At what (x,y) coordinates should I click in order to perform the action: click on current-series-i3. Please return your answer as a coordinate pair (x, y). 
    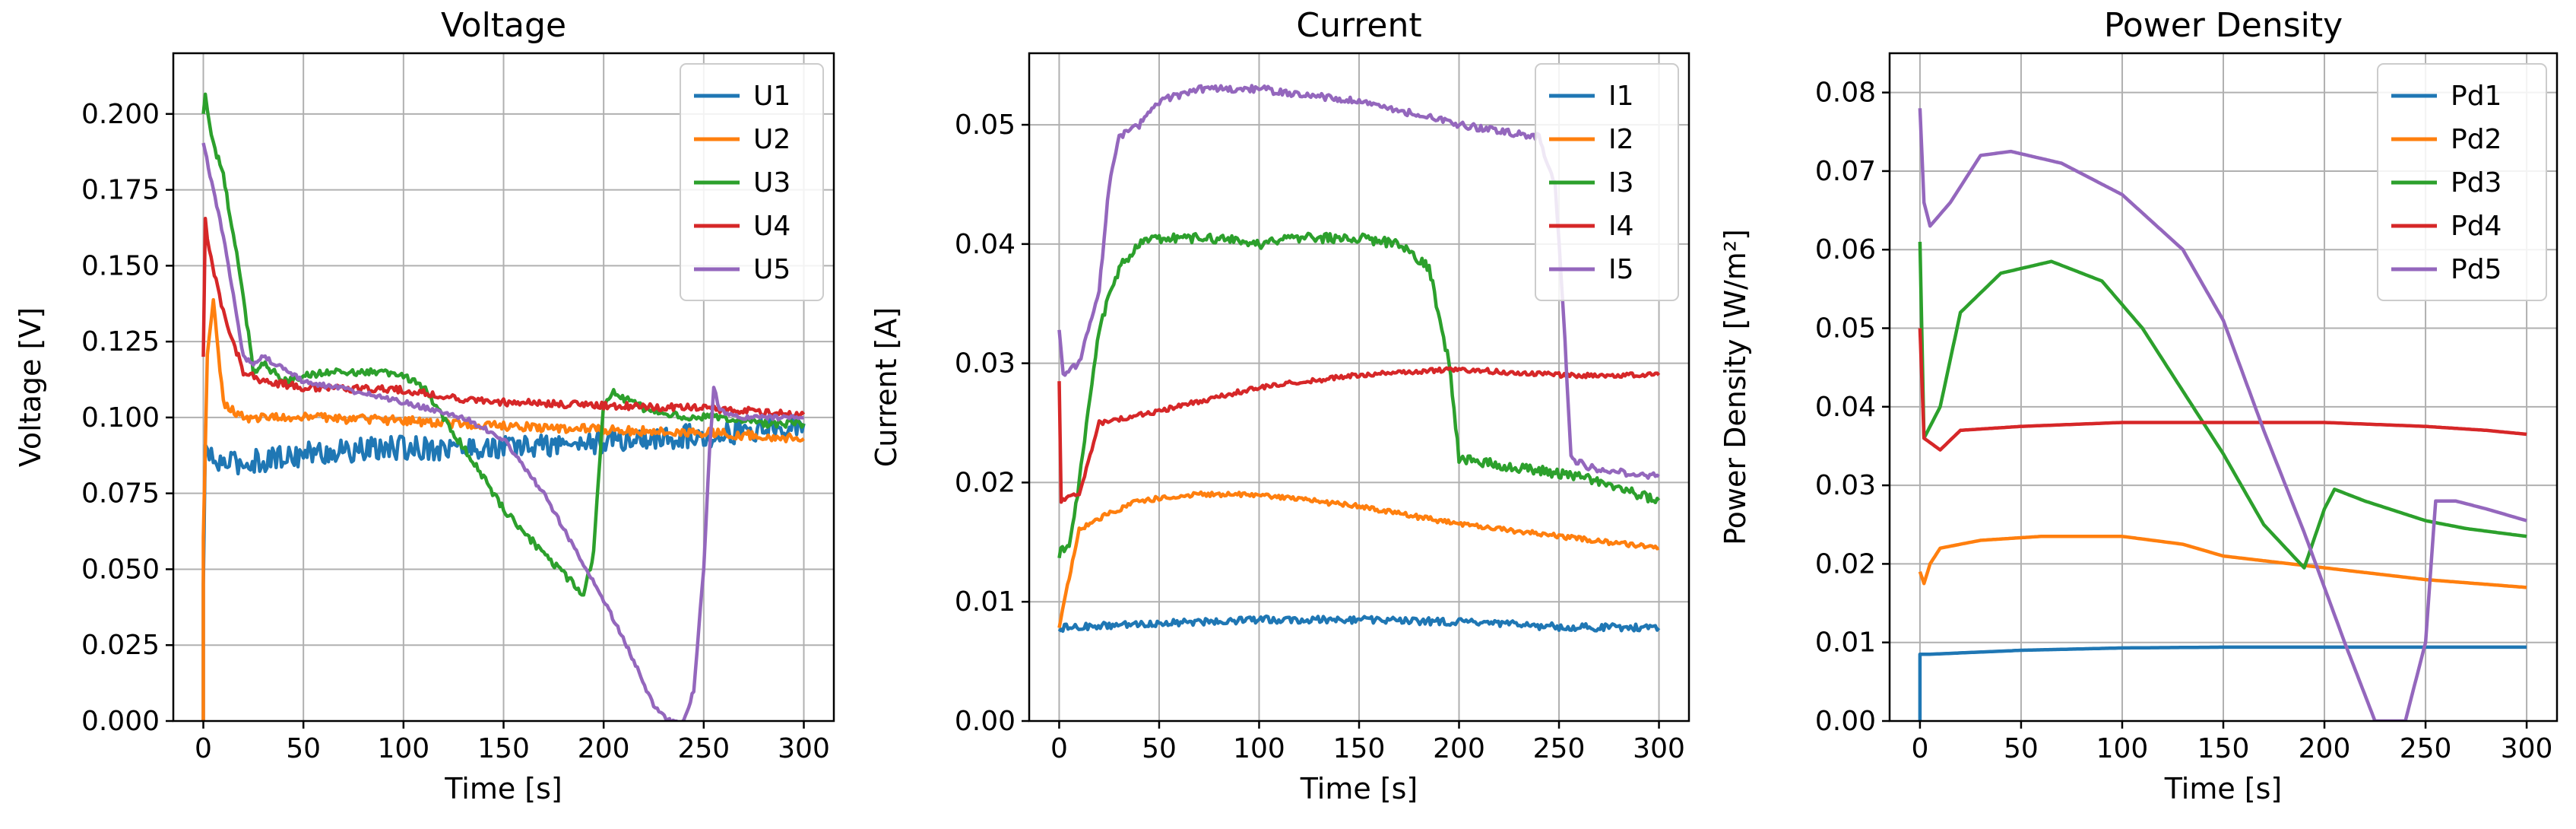
    Looking at the image, I should click on (1359, 395).